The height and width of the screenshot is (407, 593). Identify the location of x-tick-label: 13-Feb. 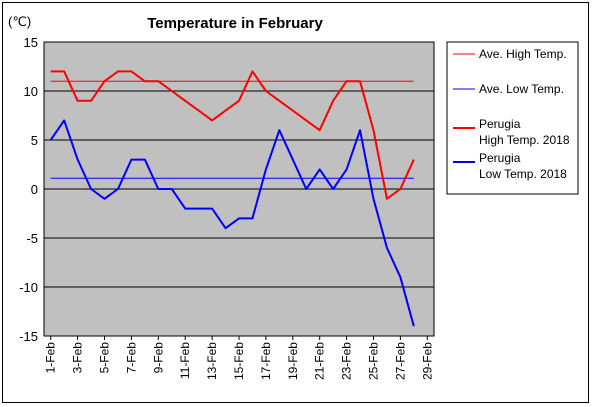
(212, 361).